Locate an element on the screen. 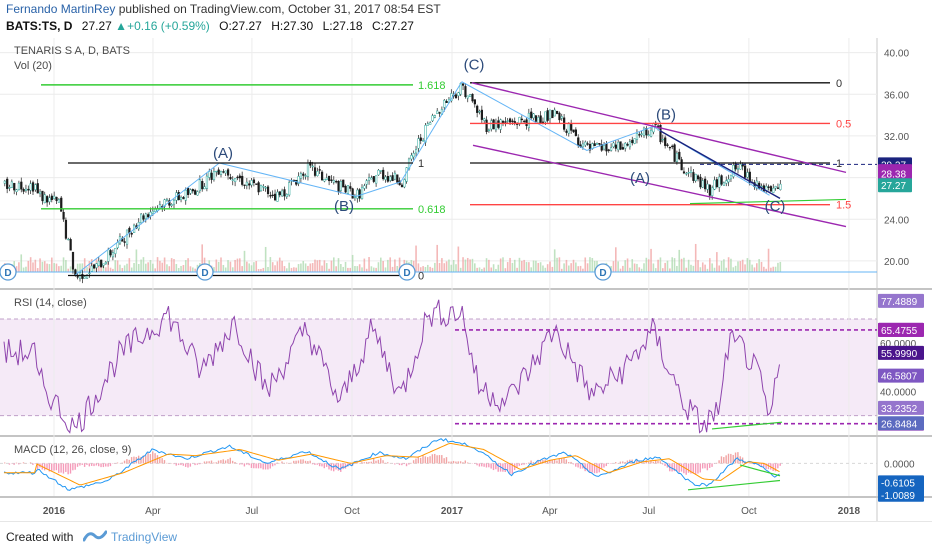  elliott-wave-line is located at coordinates (268, 179).